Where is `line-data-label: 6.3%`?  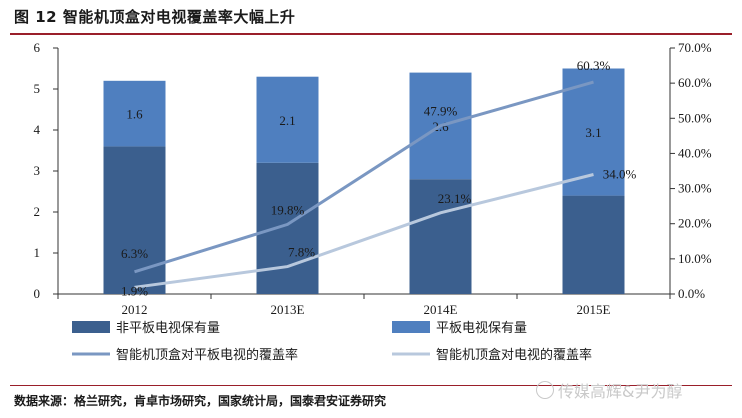 line-data-label: 6.3% is located at coordinates (134, 253).